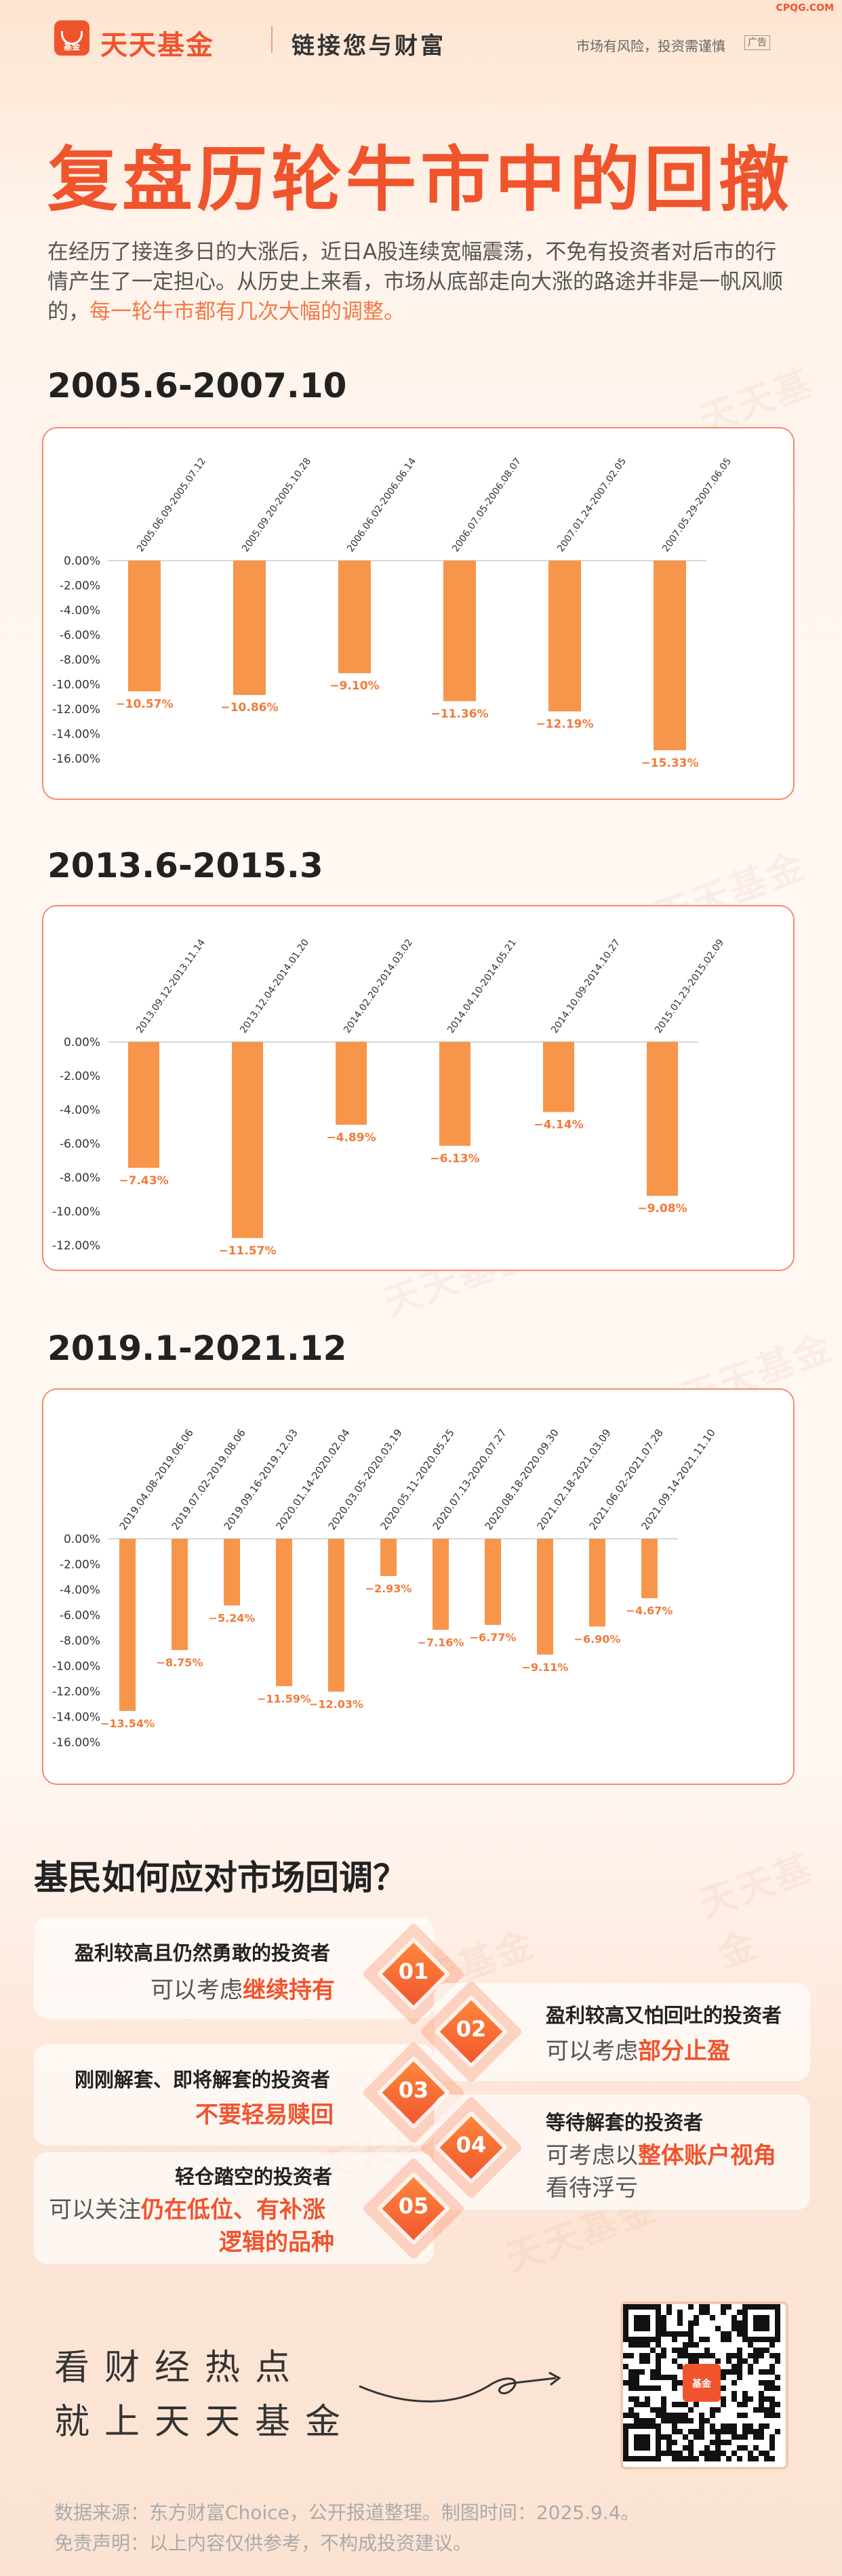 This screenshot has height=2576, width=842. Describe the element at coordinates (187, 2207) in the screenshot. I see `advice-action-05: 可以关注仍在低位、有补涨` at that location.